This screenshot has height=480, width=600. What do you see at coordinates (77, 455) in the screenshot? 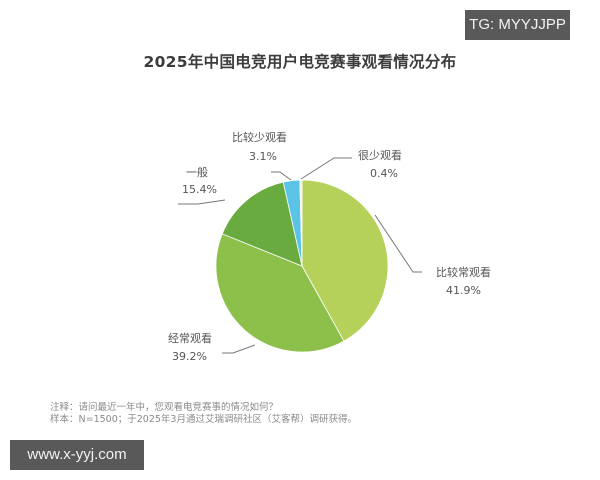
I see `watermark-url: www.x-yyj.com` at bounding box center [77, 455].